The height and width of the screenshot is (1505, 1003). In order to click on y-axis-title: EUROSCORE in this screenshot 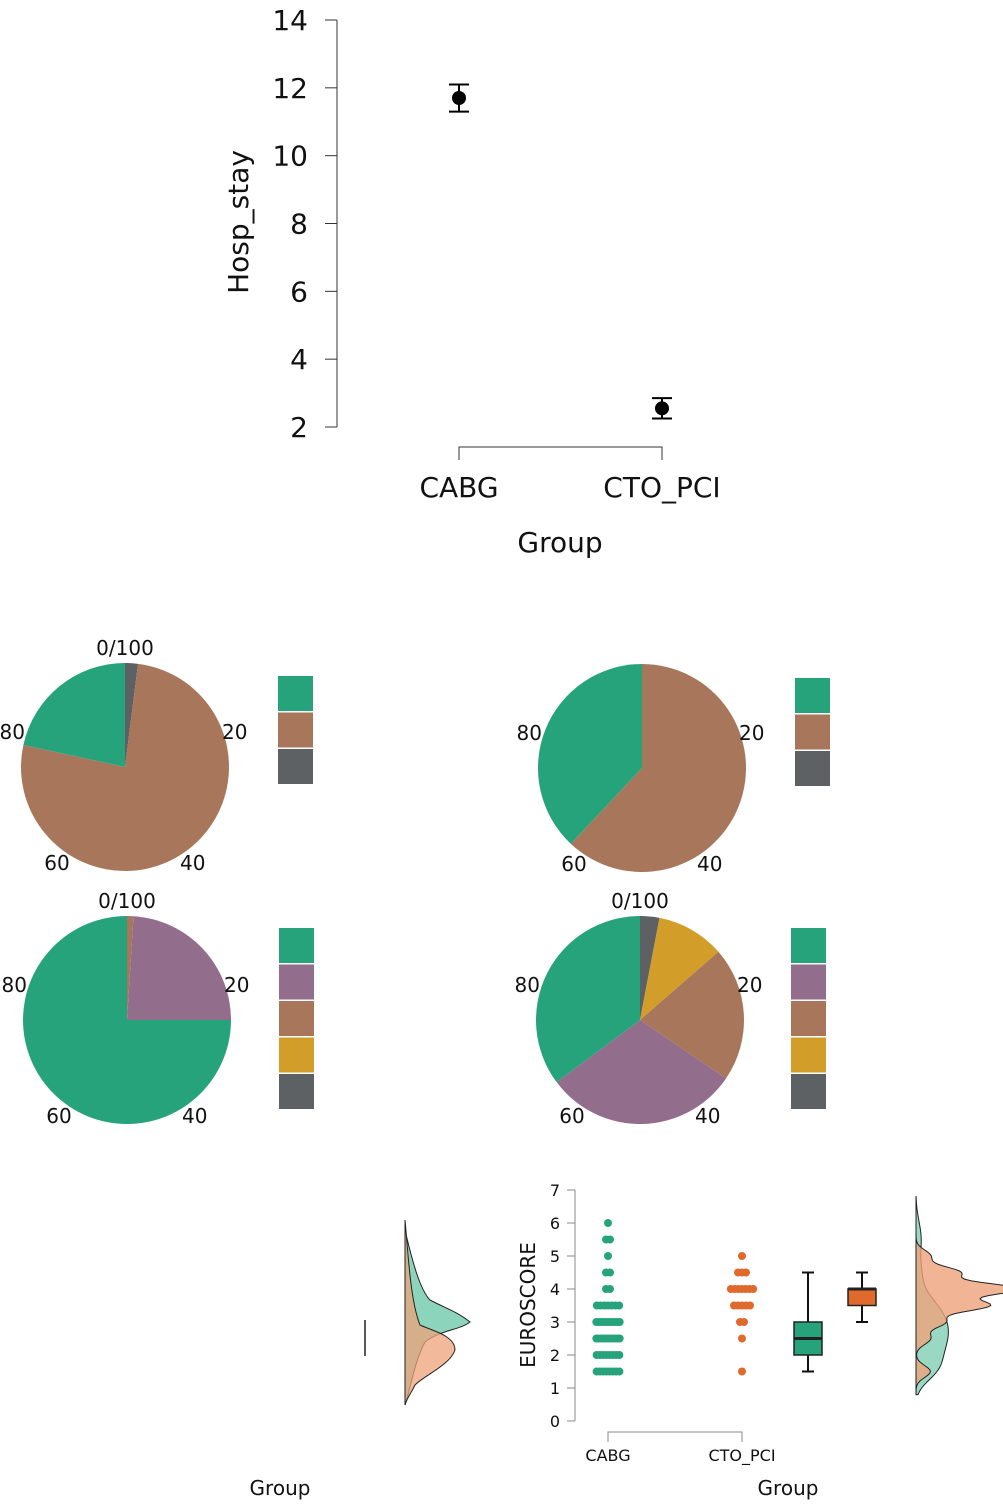, I will do `click(528, 1305)`.